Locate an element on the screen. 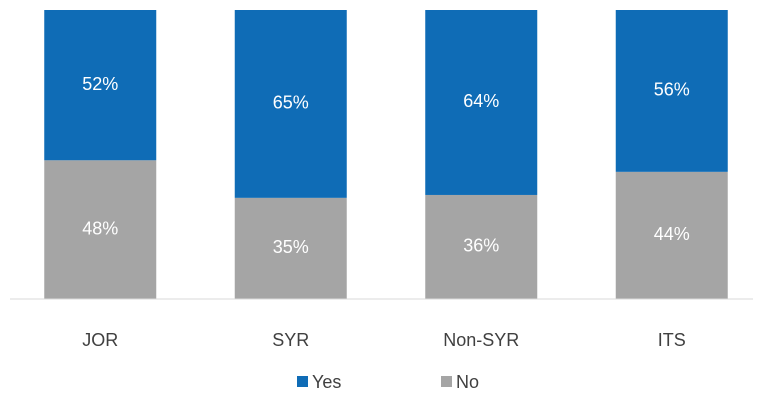 The width and height of the screenshot is (763, 402). data-label: 36% is located at coordinates (481, 246).